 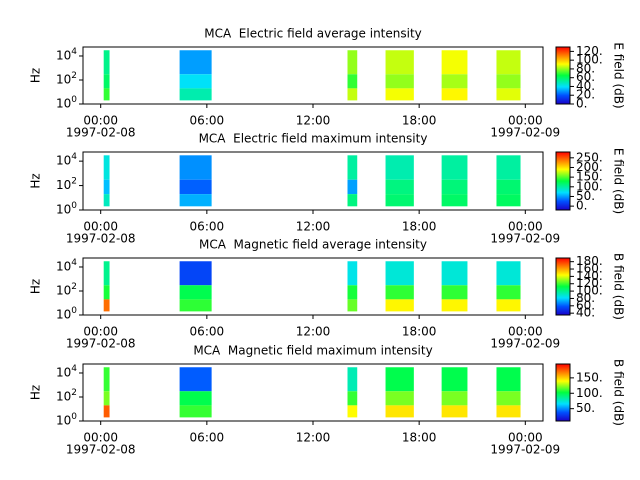 What do you see at coordinates (585, 95) in the screenshot?
I see `colorbar-tick-label: 20.` at bounding box center [585, 95].